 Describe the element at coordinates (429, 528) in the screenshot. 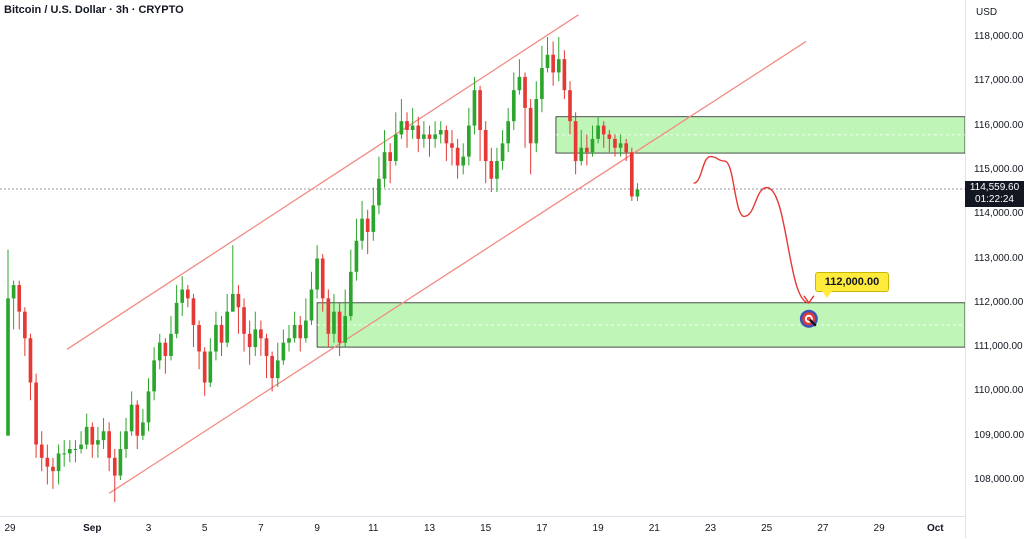

I see `time-tick: 13` at that location.